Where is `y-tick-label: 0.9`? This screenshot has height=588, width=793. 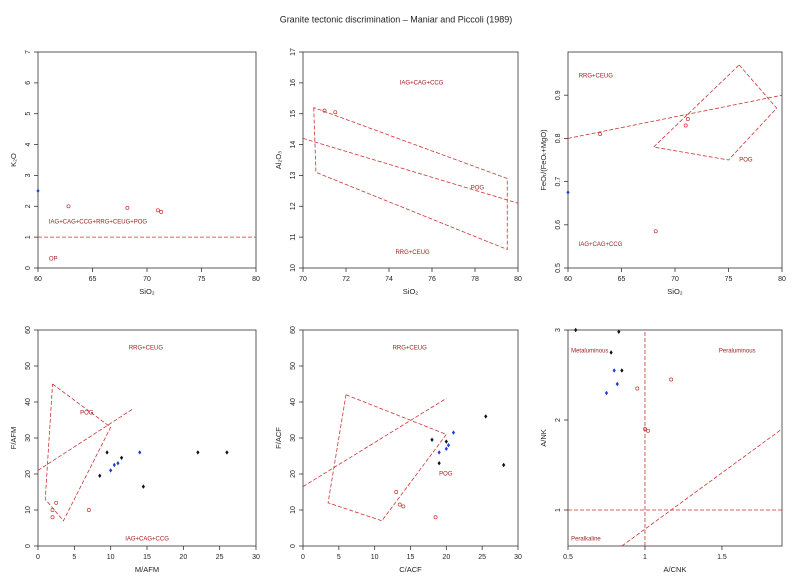
y-tick-label: 0.9 is located at coordinates (558, 95).